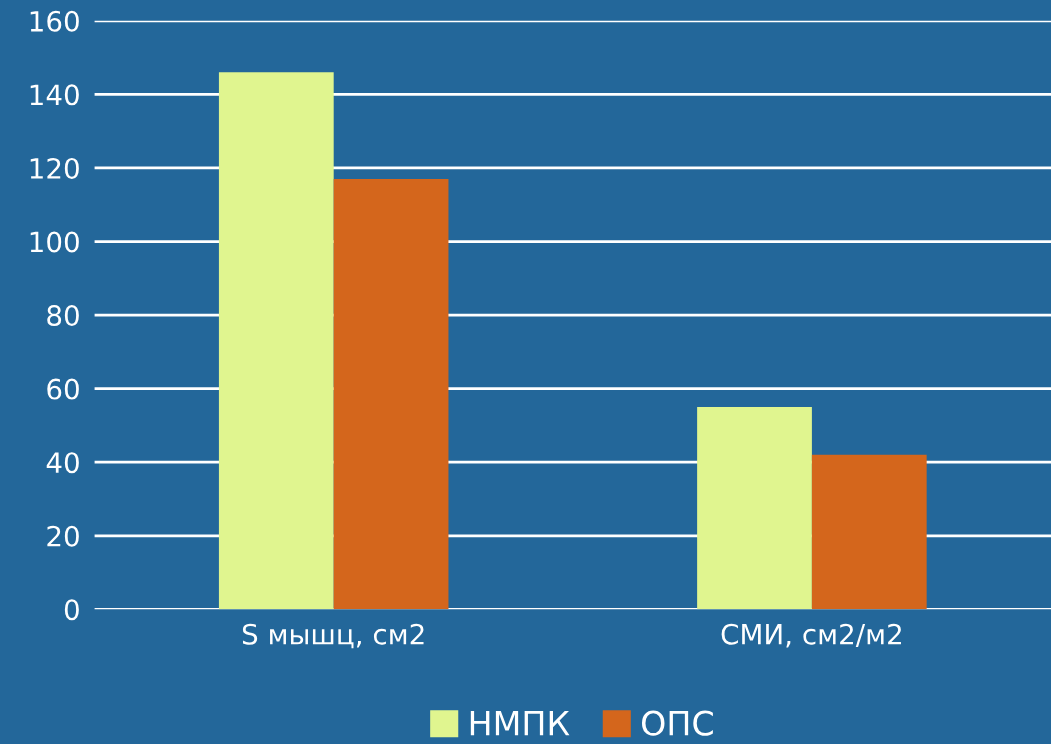 Image resolution: width=1051 pixels, height=744 pixels. Describe the element at coordinates (54, 95) in the screenshot. I see `y-tick-label: 140` at that location.